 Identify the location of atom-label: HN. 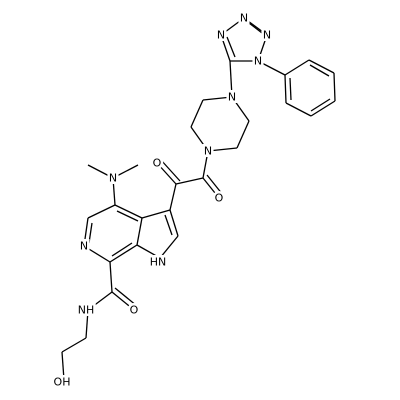
(158, 262).